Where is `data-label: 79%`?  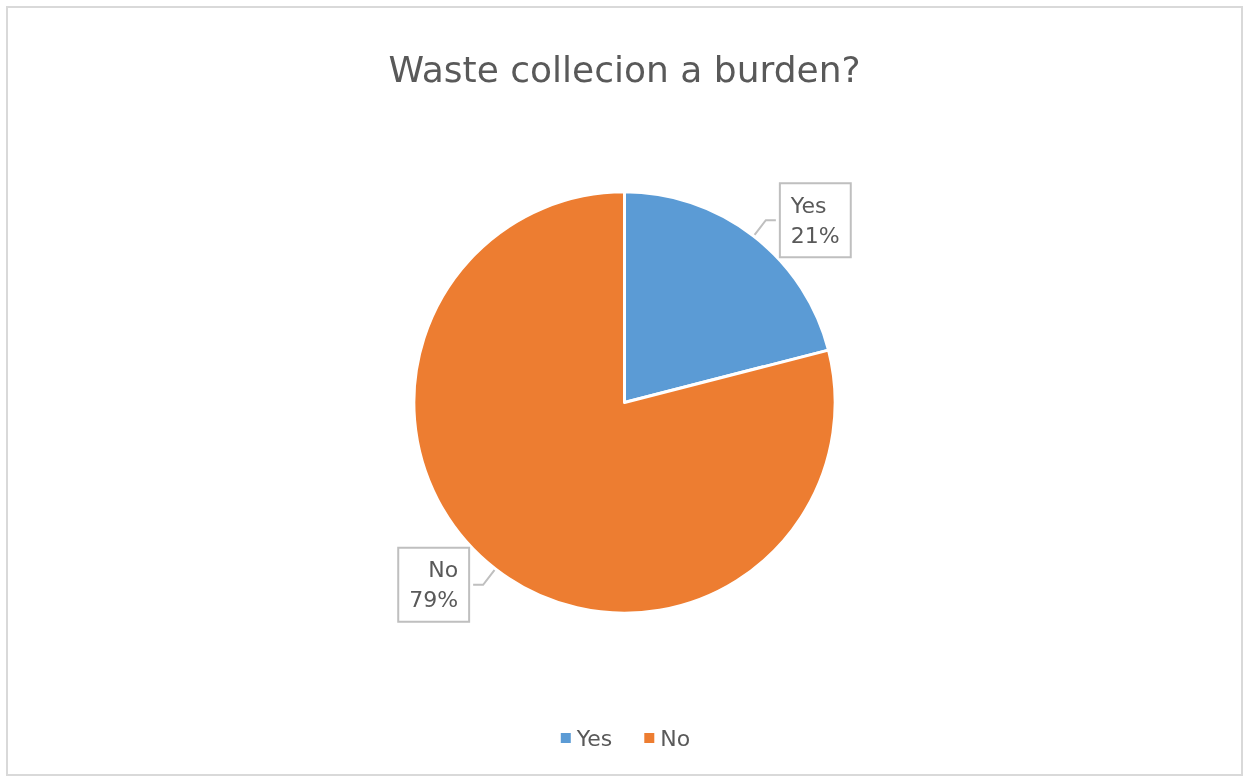
data-label: 79% is located at coordinates (434, 600).